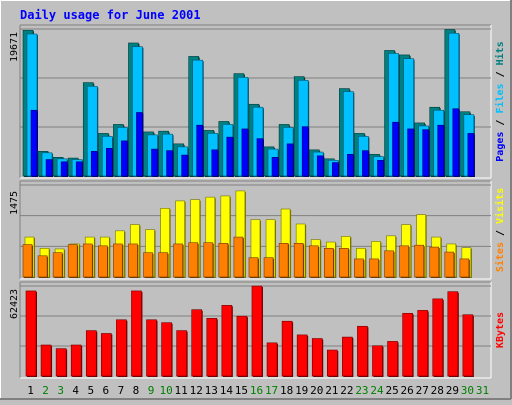  I want to click on x-label-day-9: 9, so click(151, 390).